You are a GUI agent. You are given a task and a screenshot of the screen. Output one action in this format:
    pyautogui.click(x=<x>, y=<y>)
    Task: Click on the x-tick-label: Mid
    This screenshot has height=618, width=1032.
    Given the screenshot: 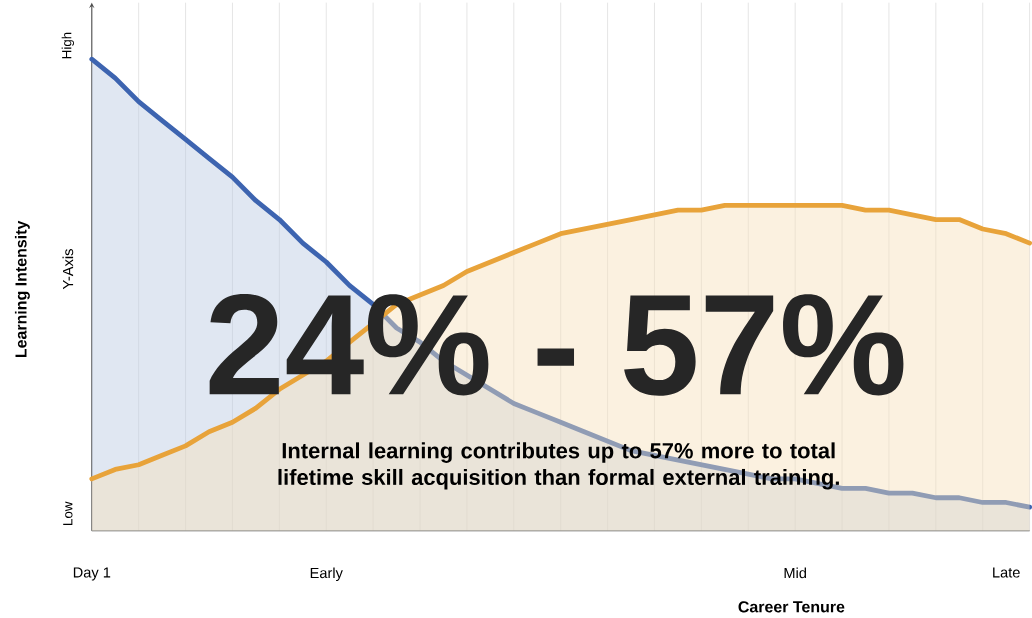 What is the action you would take?
    pyautogui.click(x=795, y=573)
    